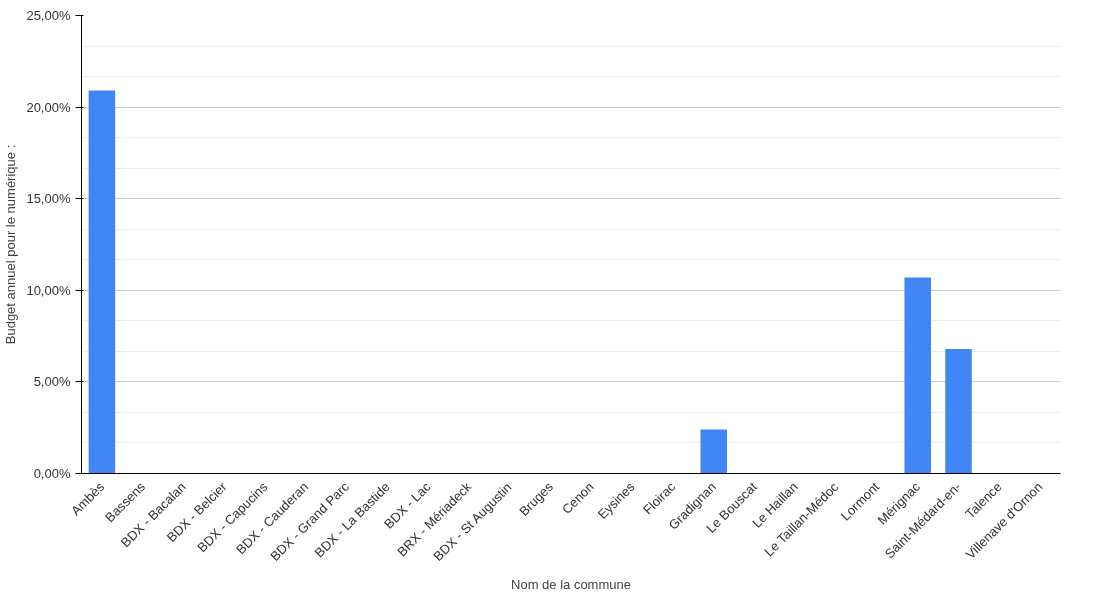 This screenshot has width=1096, height=601. Describe the element at coordinates (48, 199) in the screenshot. I see `y-tick-label: 15,00%` at that location.